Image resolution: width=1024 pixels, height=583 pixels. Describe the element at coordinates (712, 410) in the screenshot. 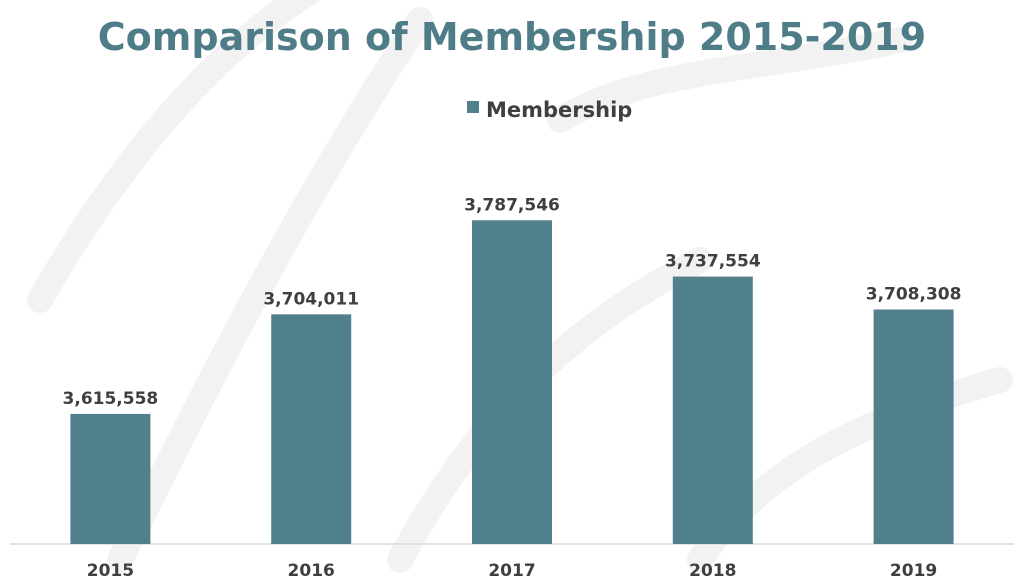

I see `bar-2018` at that location.